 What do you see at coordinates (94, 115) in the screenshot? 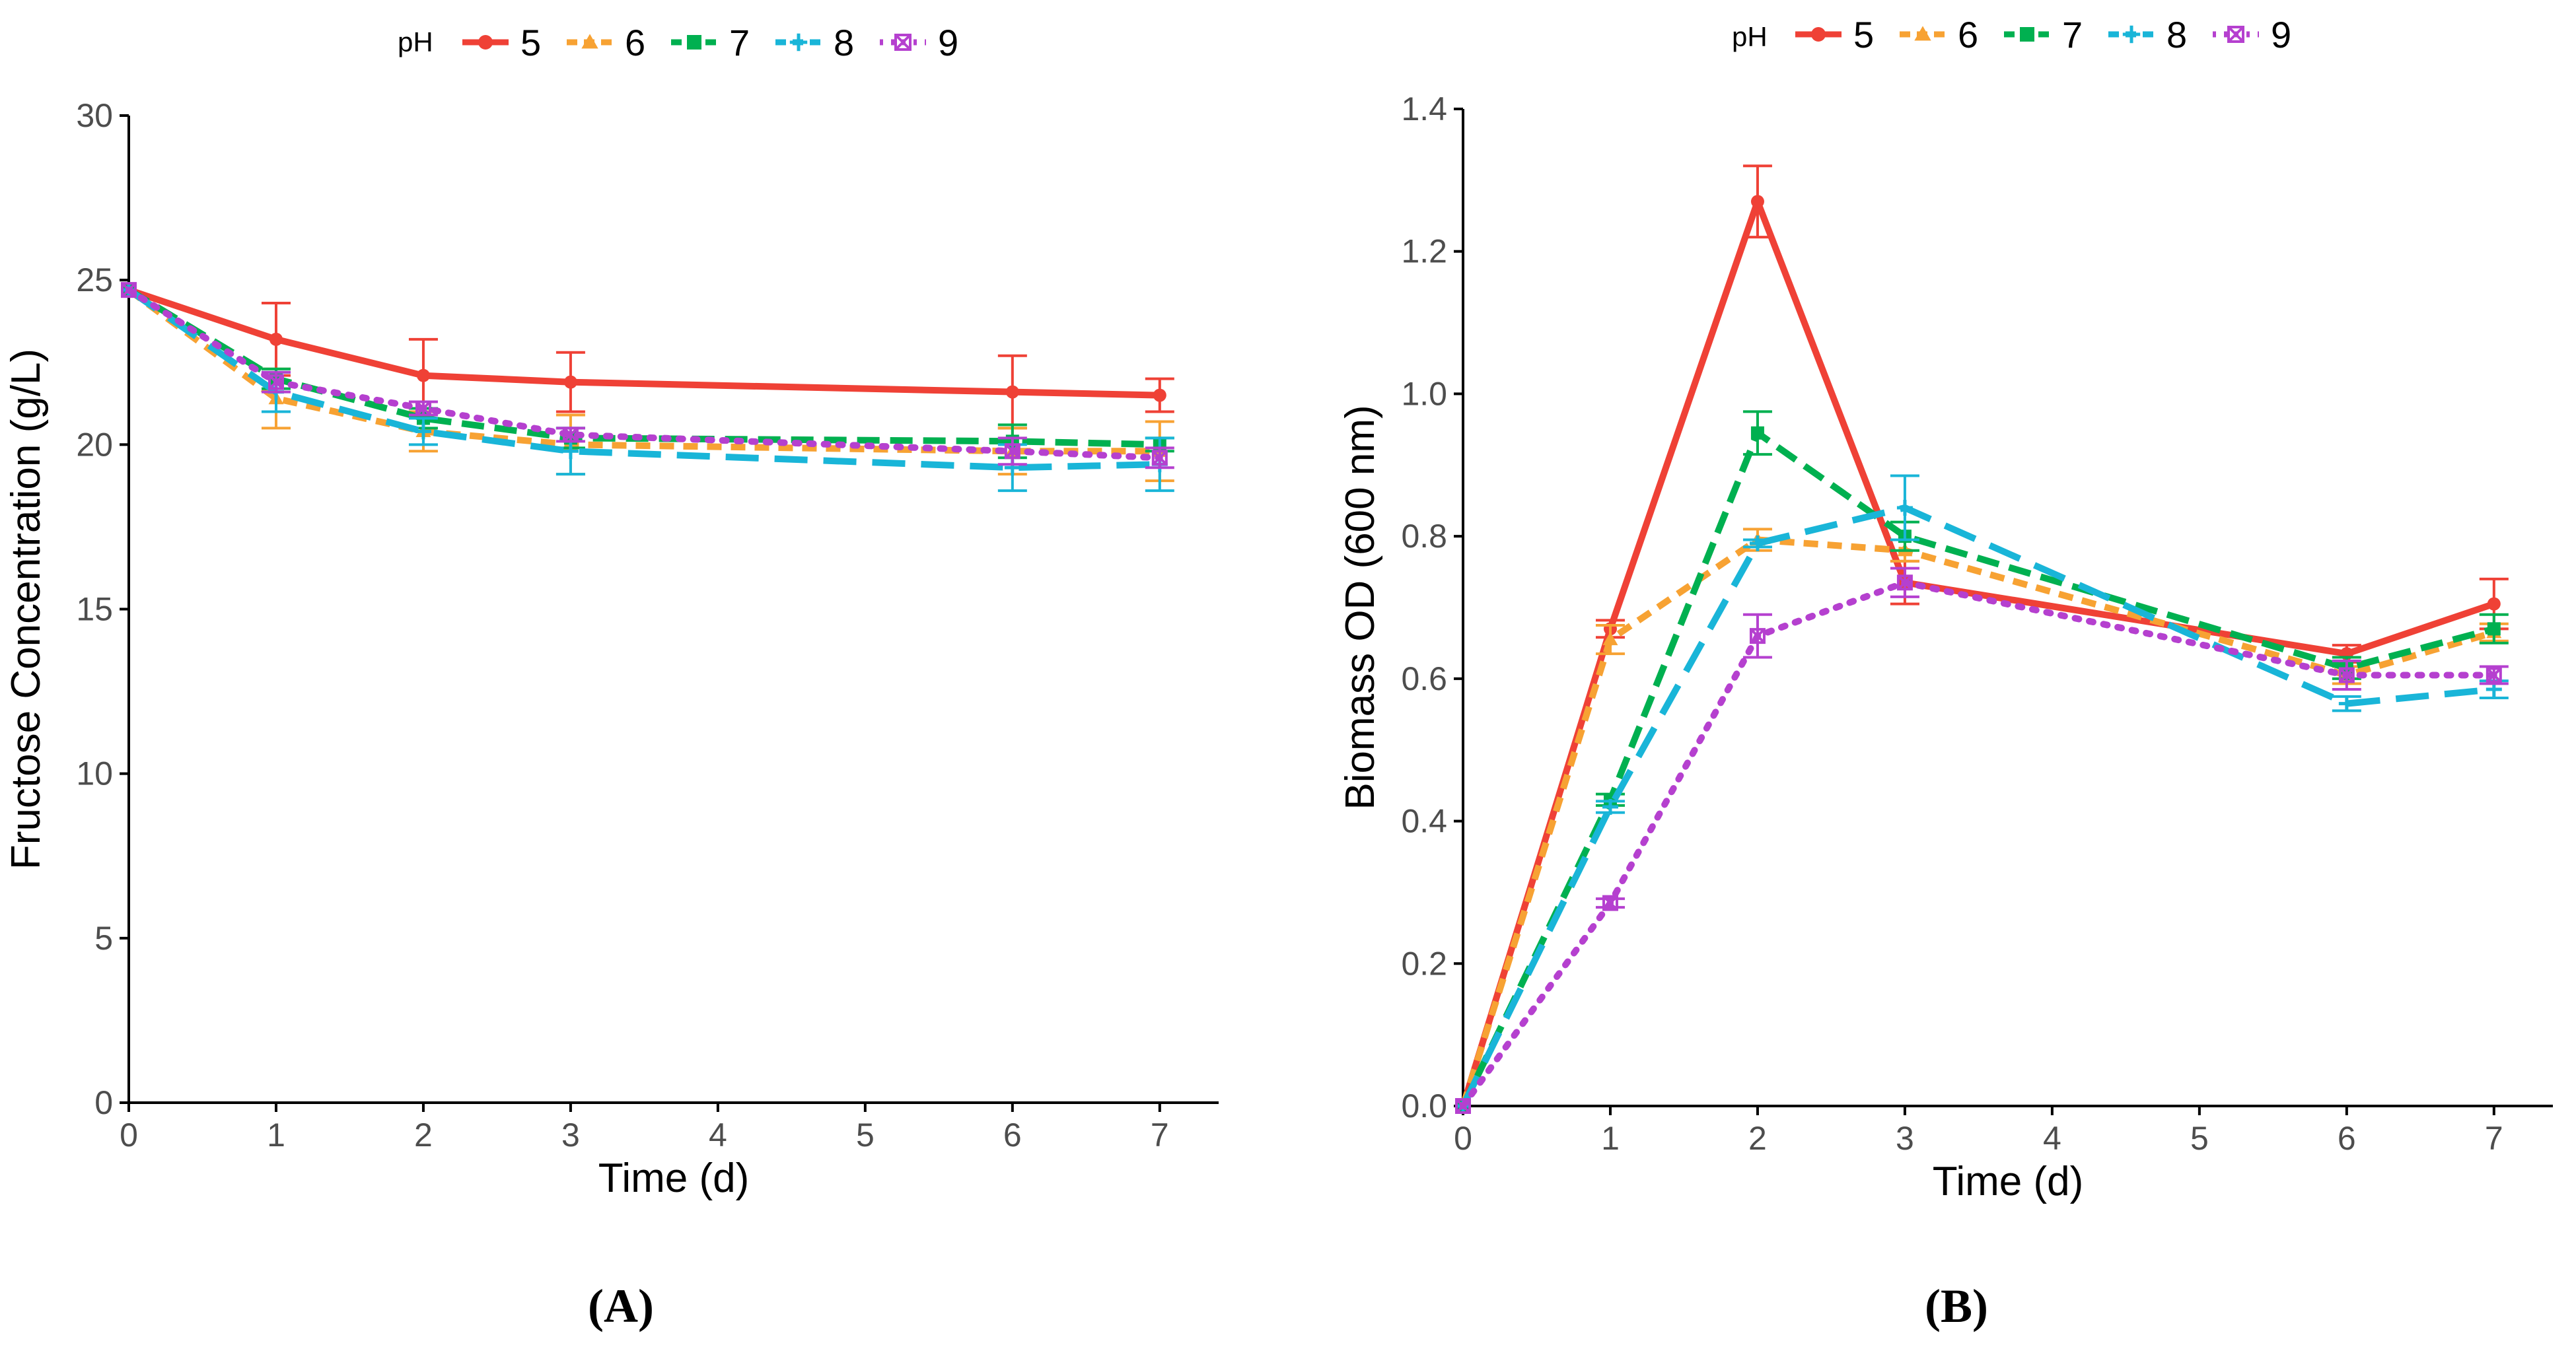
I see `panel-a-y-tick-label: 30` at bounding box center [94, 115].